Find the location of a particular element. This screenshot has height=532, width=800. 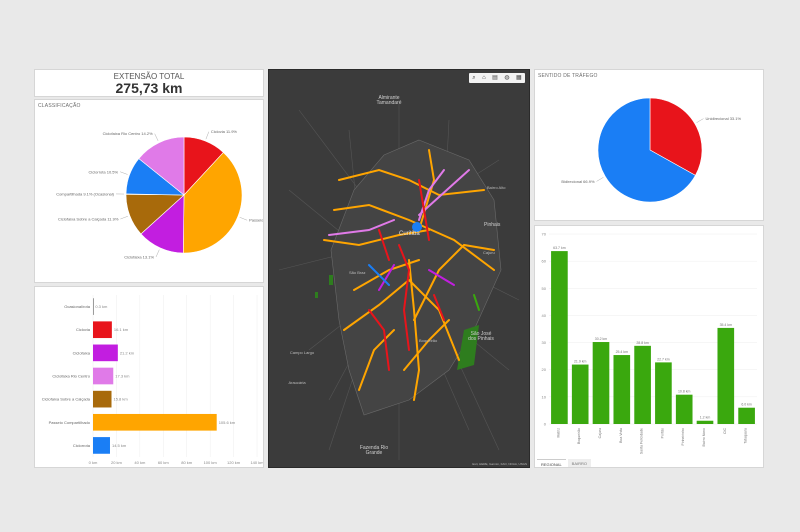

y-tick-label: 0 is located at coordinates (545, 424).